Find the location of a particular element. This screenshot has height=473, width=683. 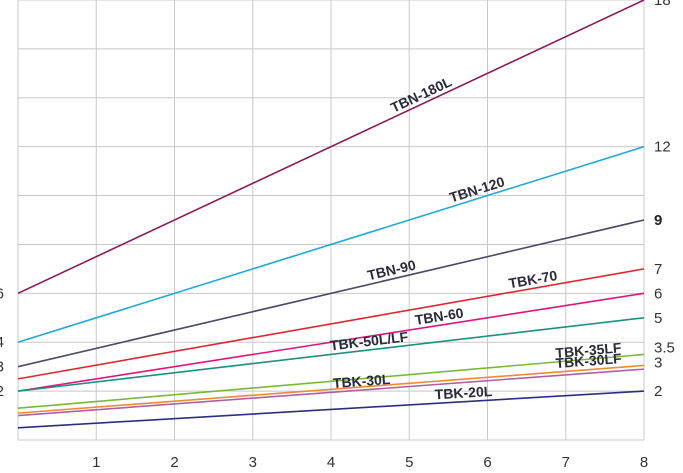

right-tick-label: 5 is located at coordinates (658, 318).